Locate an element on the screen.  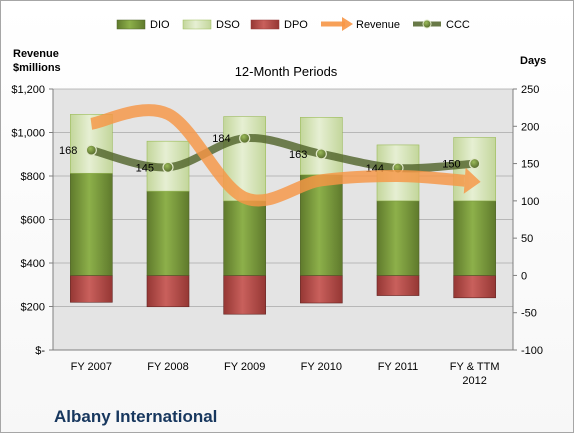
left-tick-label: $1,200 is located at coordinates (28, 90).